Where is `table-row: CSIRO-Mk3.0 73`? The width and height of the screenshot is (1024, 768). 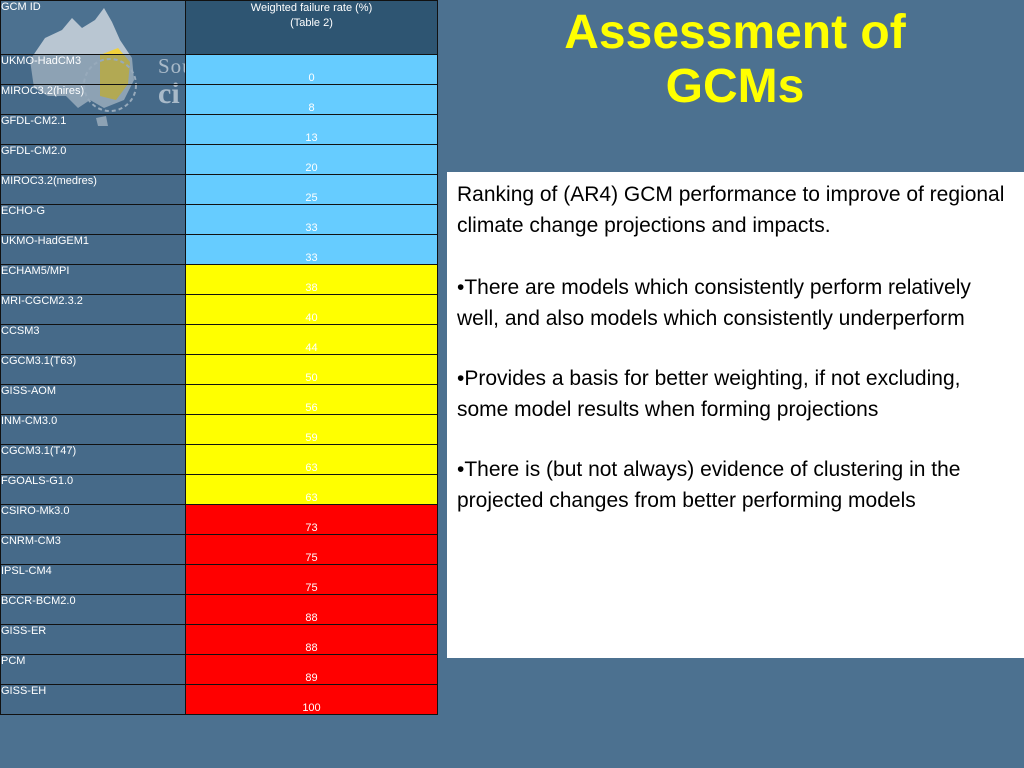
table-row: CSIRO-Mk3.0 73 is located at coordinates (219, 519).